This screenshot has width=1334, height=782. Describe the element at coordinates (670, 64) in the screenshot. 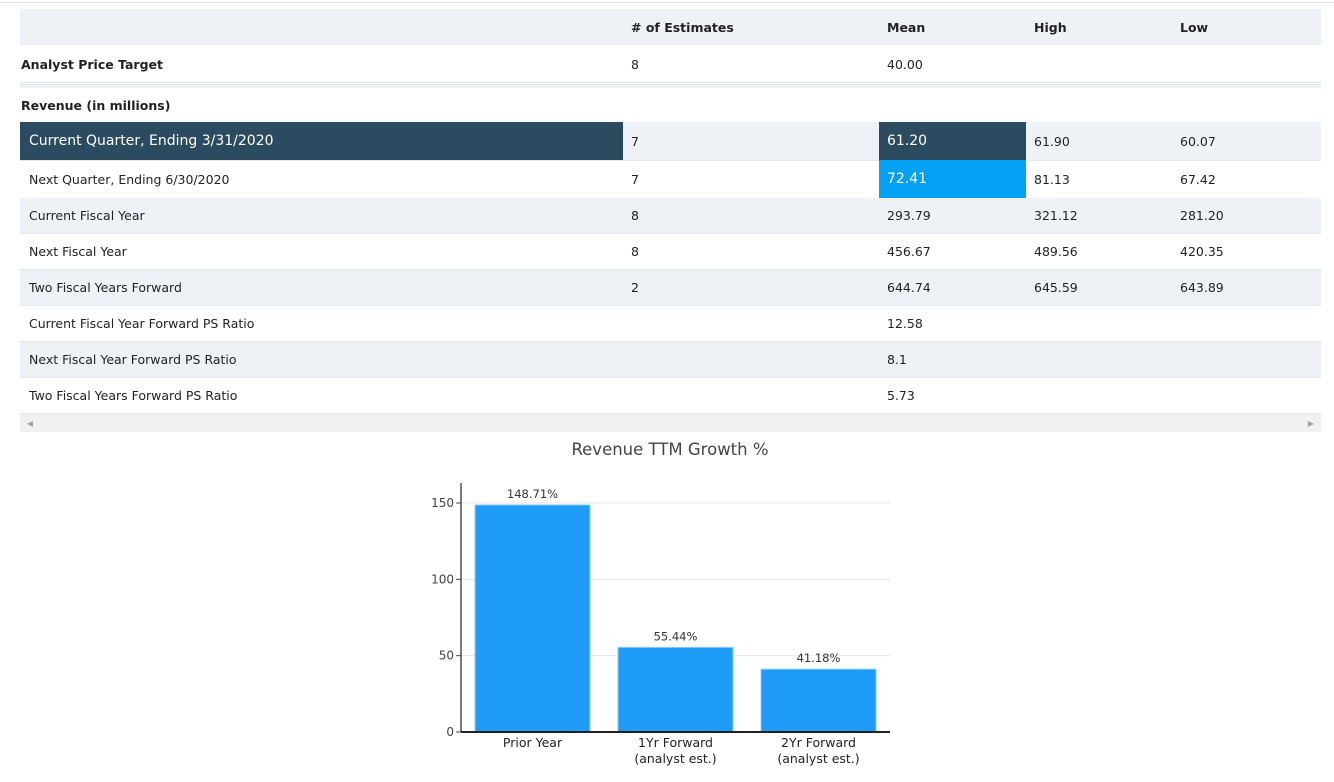

I see `analyst-price-target-row: Analyst Price Target 8 40.00` at that location.